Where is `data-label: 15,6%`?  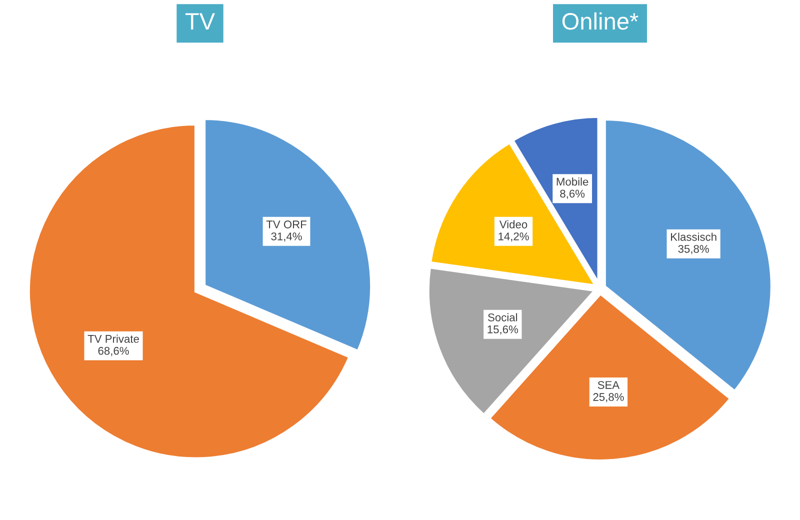
data-label: 15,6% is located at coordinates (503, 330).